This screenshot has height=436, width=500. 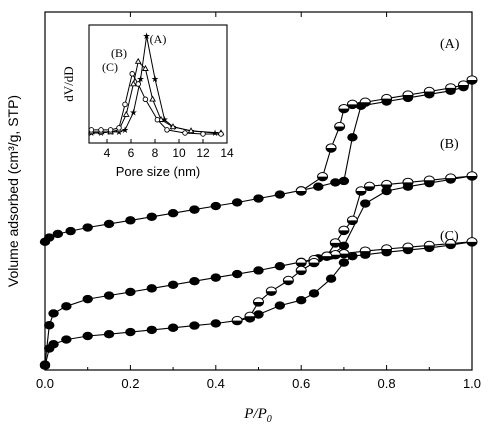 What do you see at coordinates (158, 39) in the screenshot?
I see `inset-series-label: (A)` at bounding box center [158, 39].